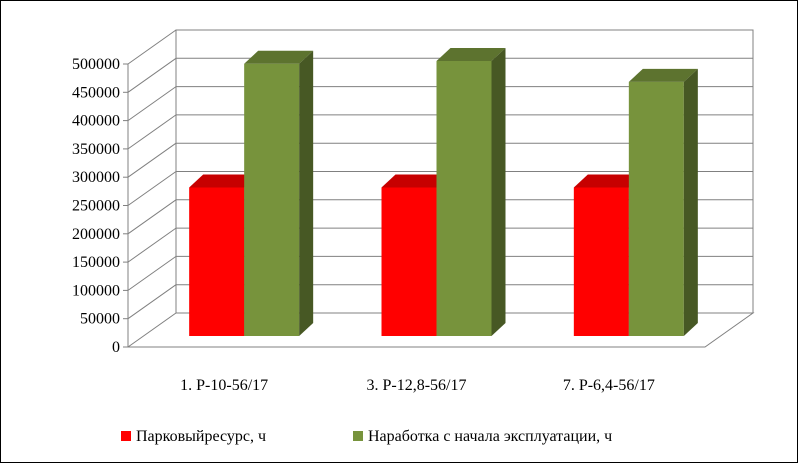 The height and width of the screenshot is (464, 798). Describe the element at coordinates (609, 385) in the screenshot. I see `x-category-label: 7. Р-6,4-56/17` at that location.